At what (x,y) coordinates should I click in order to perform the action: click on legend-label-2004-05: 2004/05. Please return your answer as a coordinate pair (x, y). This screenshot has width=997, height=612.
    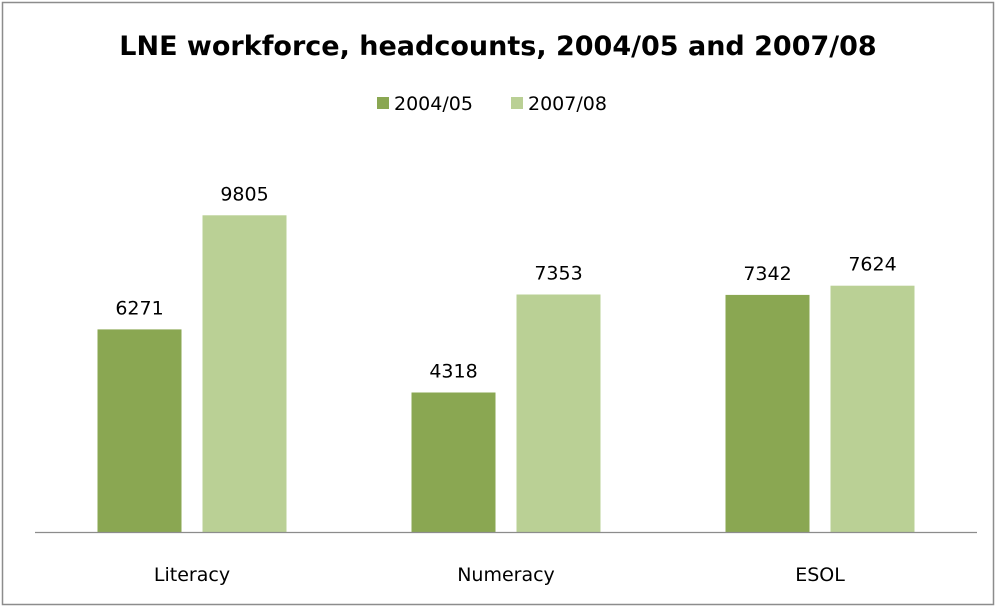
    Looking at the image, I should click on (433, 104).